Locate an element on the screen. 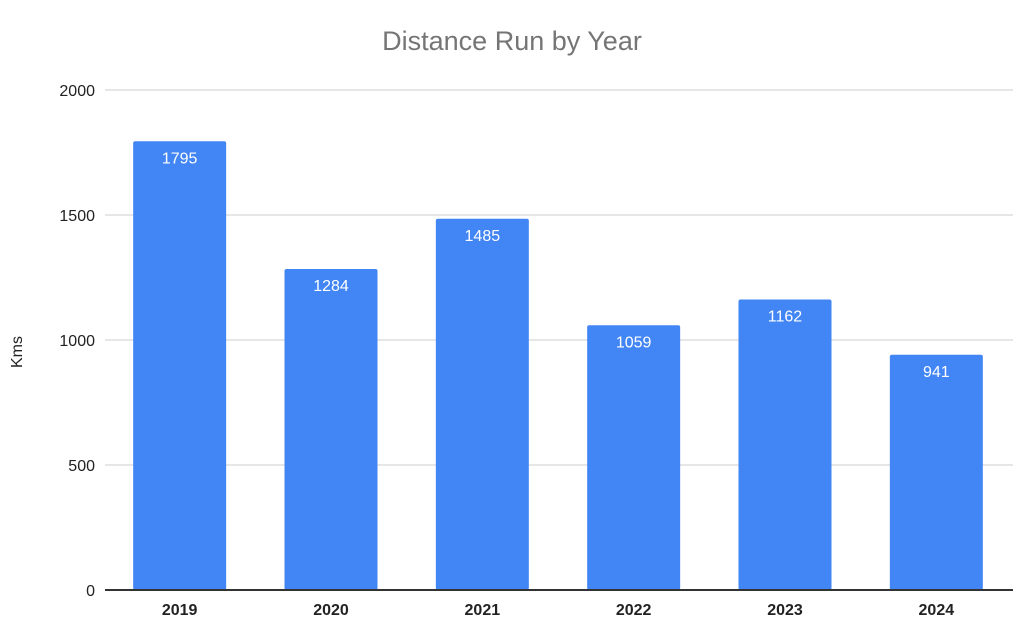 The width and height of the screenshot is (1027, 644). x-tick-label-2020: 2020 is located at coordinates (331, 610).